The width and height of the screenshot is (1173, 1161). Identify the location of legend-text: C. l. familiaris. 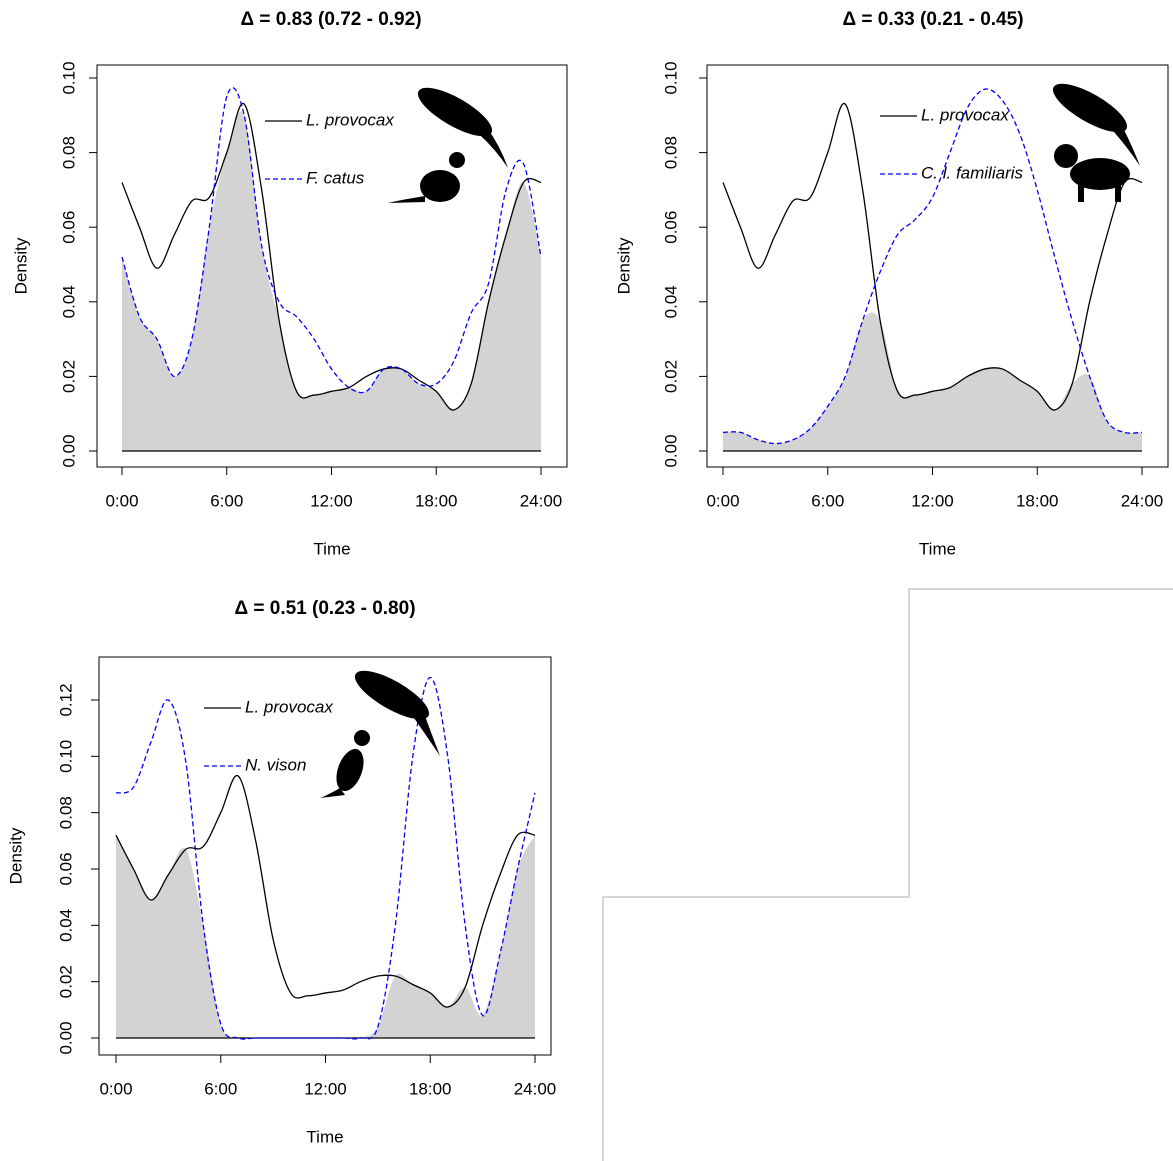
(972, 172).